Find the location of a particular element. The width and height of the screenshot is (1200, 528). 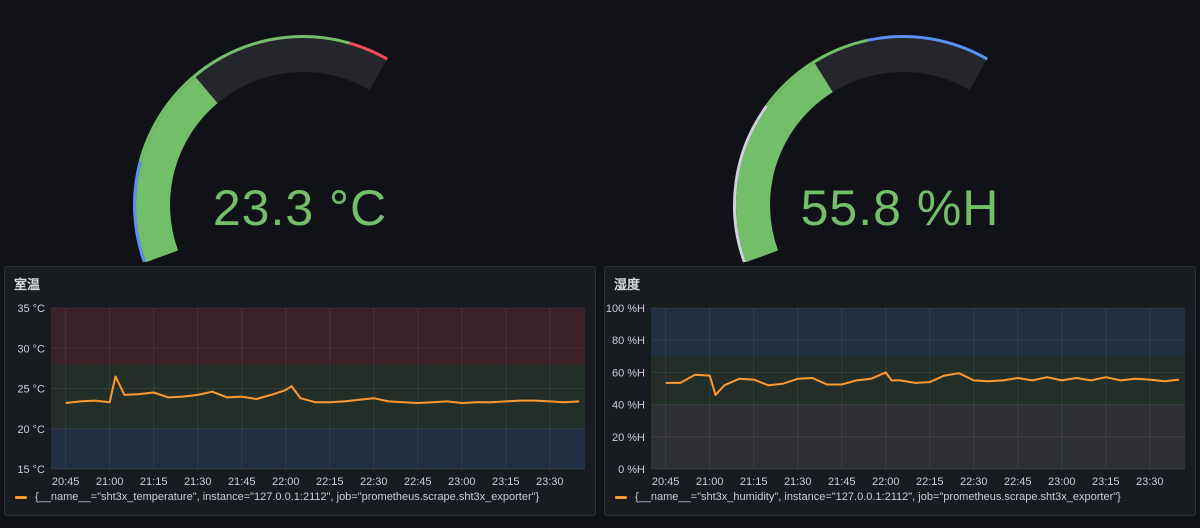

y-tick-label: 40 %H is located at coordinates (628, 406).